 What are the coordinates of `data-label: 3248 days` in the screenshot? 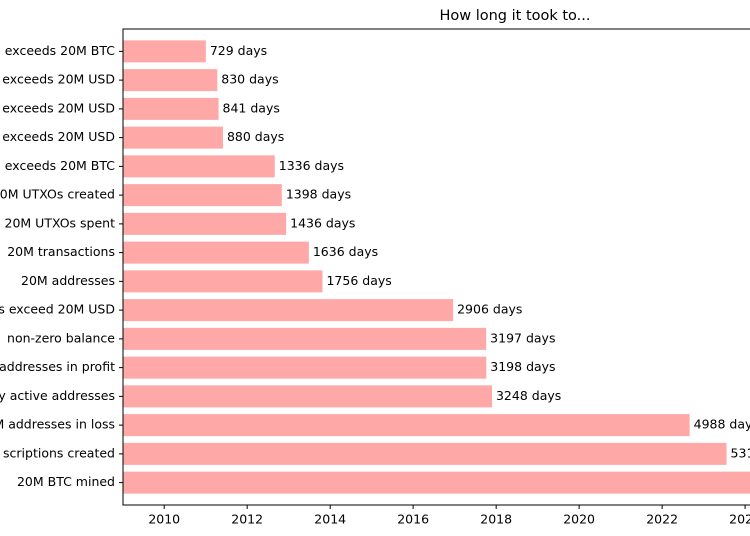 It's located at (528, 395).